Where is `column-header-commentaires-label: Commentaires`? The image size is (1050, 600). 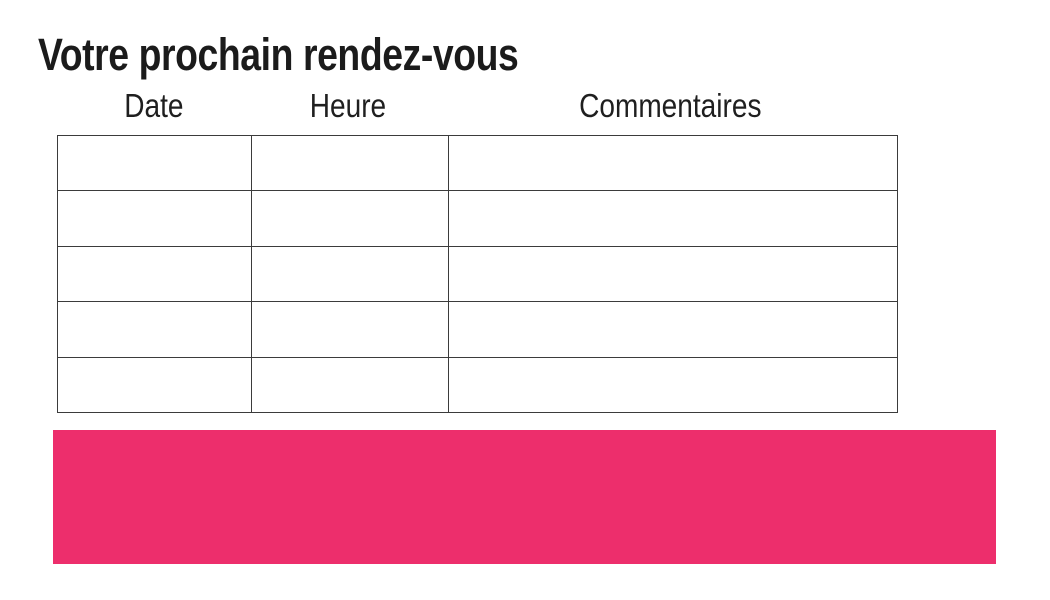
column-header-commentaires-label: Commentaires is located at coordinates (670, 105).